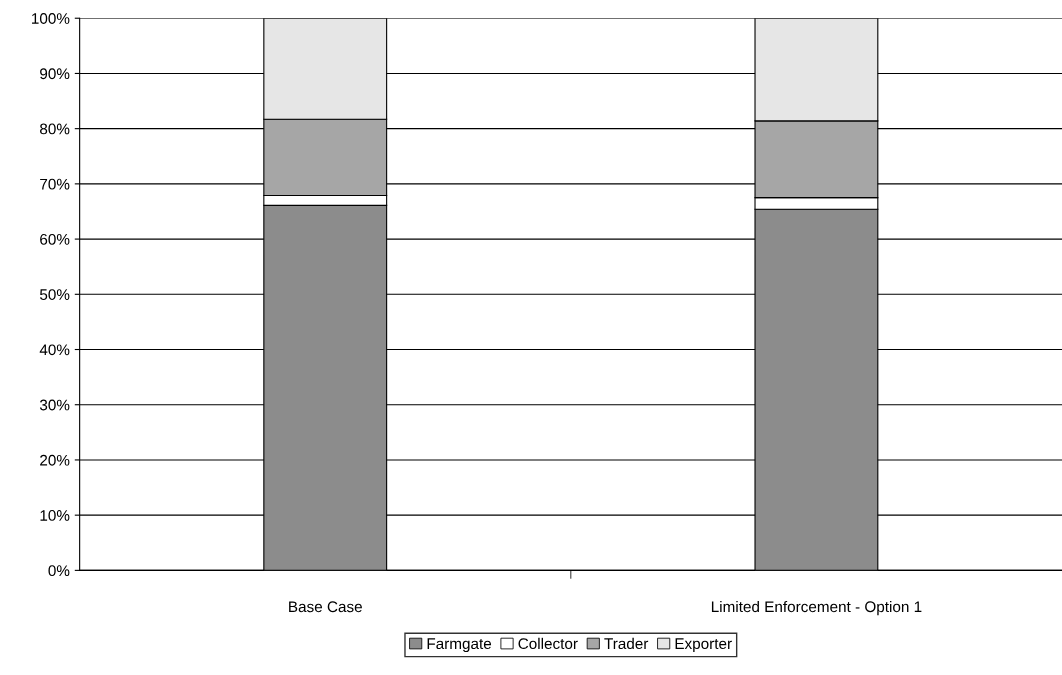  I want to click on legend-label: Farmgate, so click(459, 645).